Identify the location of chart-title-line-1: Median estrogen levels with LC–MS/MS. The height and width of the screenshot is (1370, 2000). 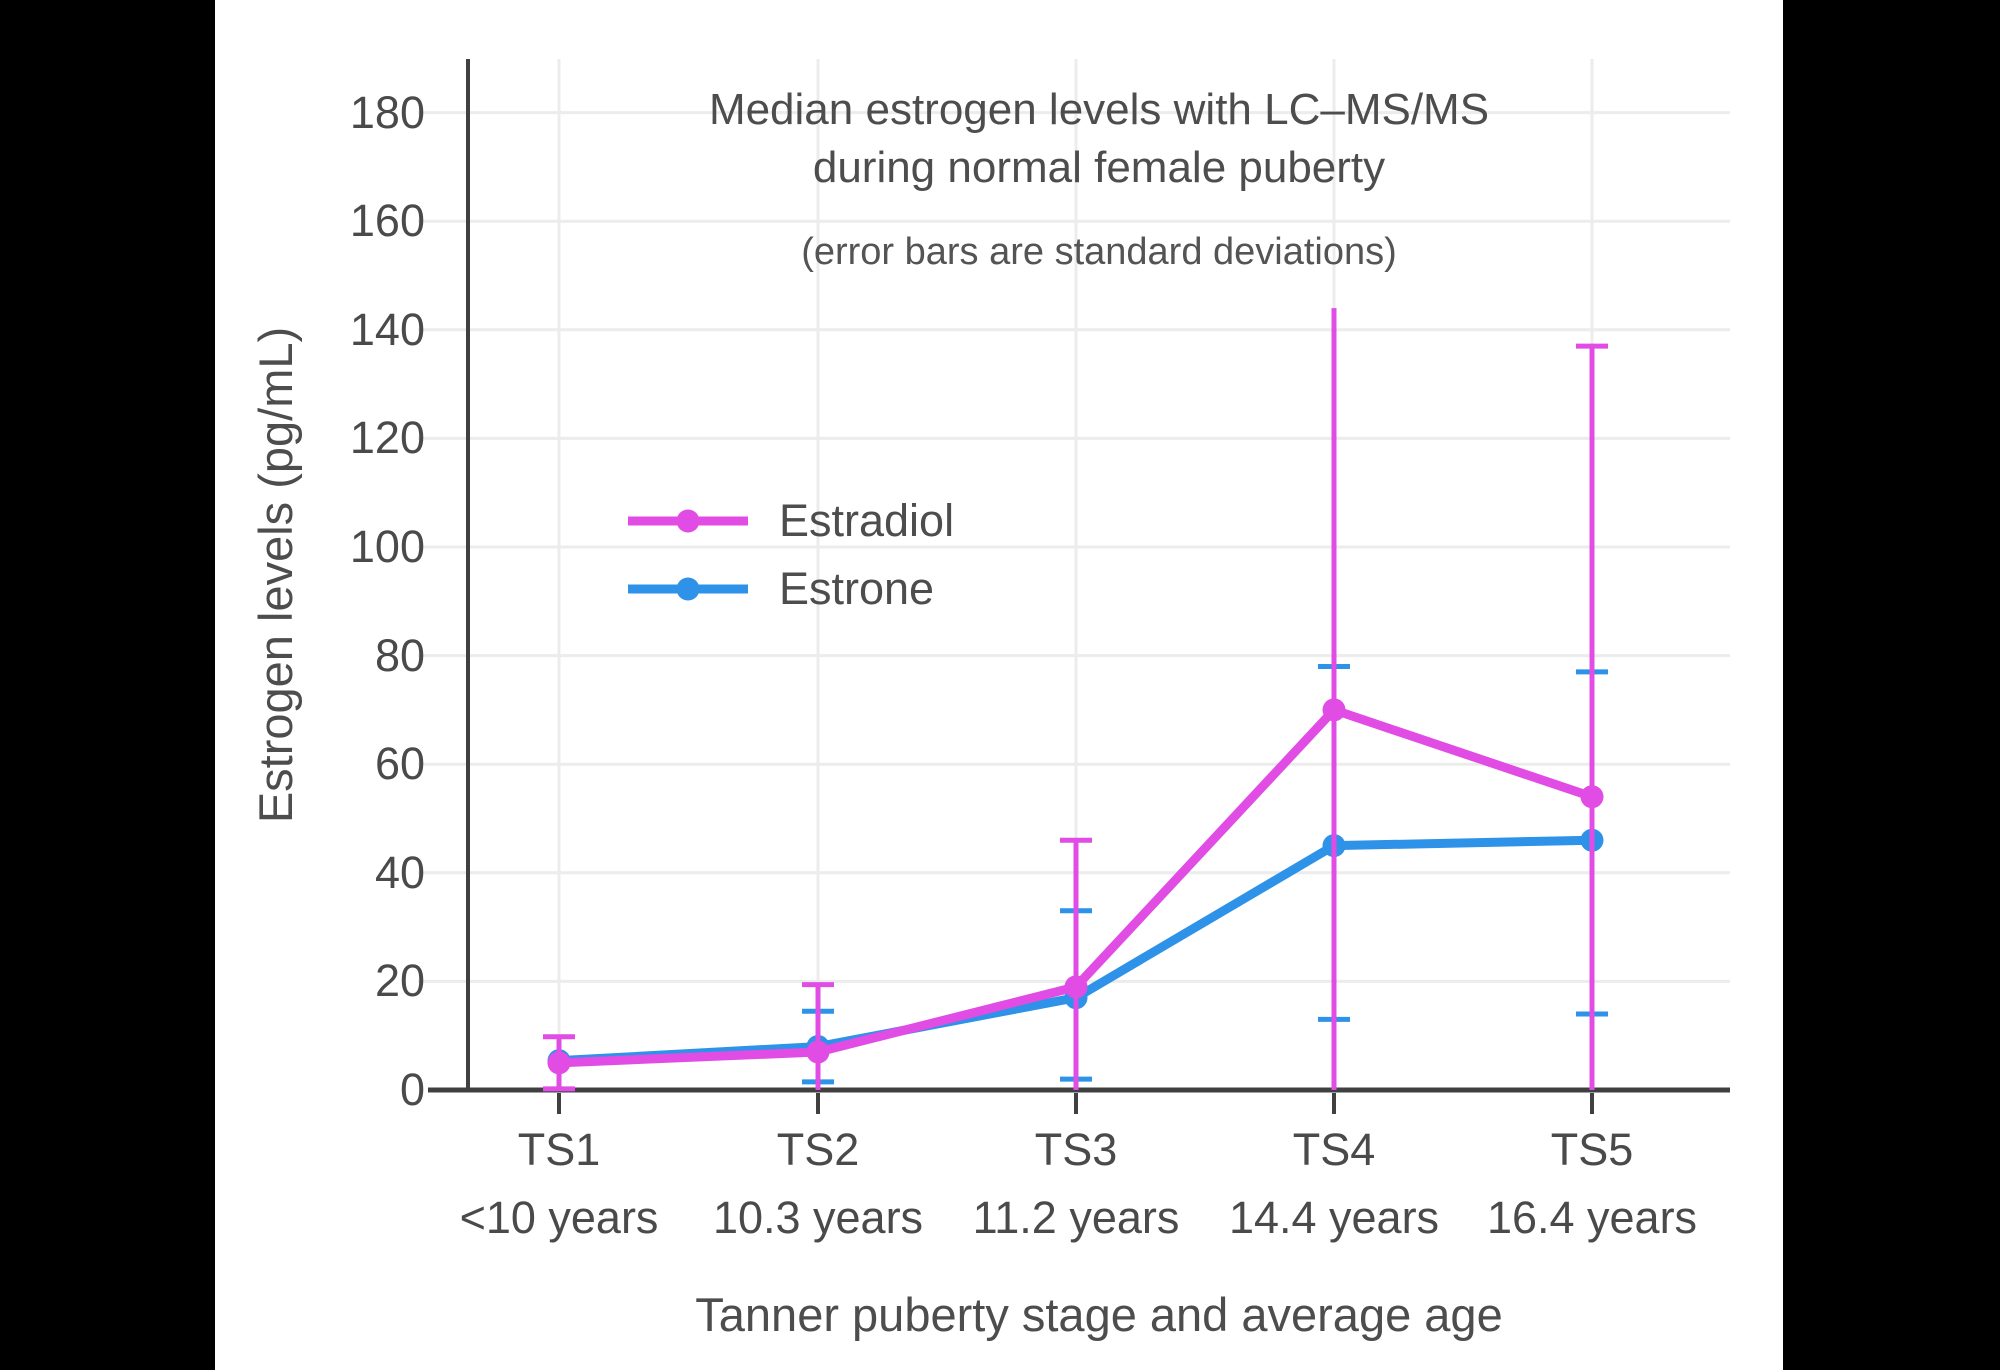
(1099, 109).